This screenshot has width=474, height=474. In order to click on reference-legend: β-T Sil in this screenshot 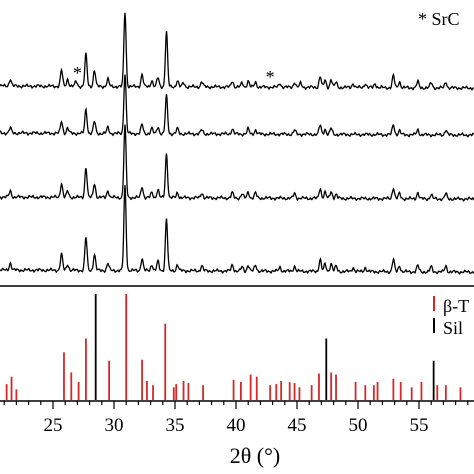, I will do `click(451, 317)`.